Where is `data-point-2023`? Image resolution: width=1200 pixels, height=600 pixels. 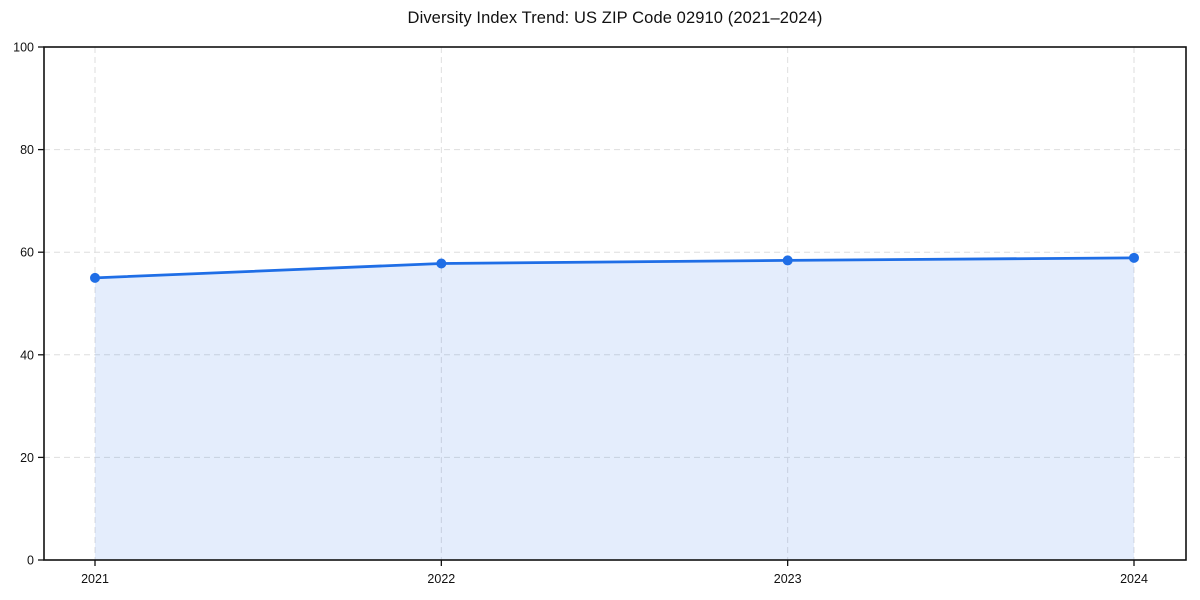
data-point-2023 is located at coordinates (787, 260).